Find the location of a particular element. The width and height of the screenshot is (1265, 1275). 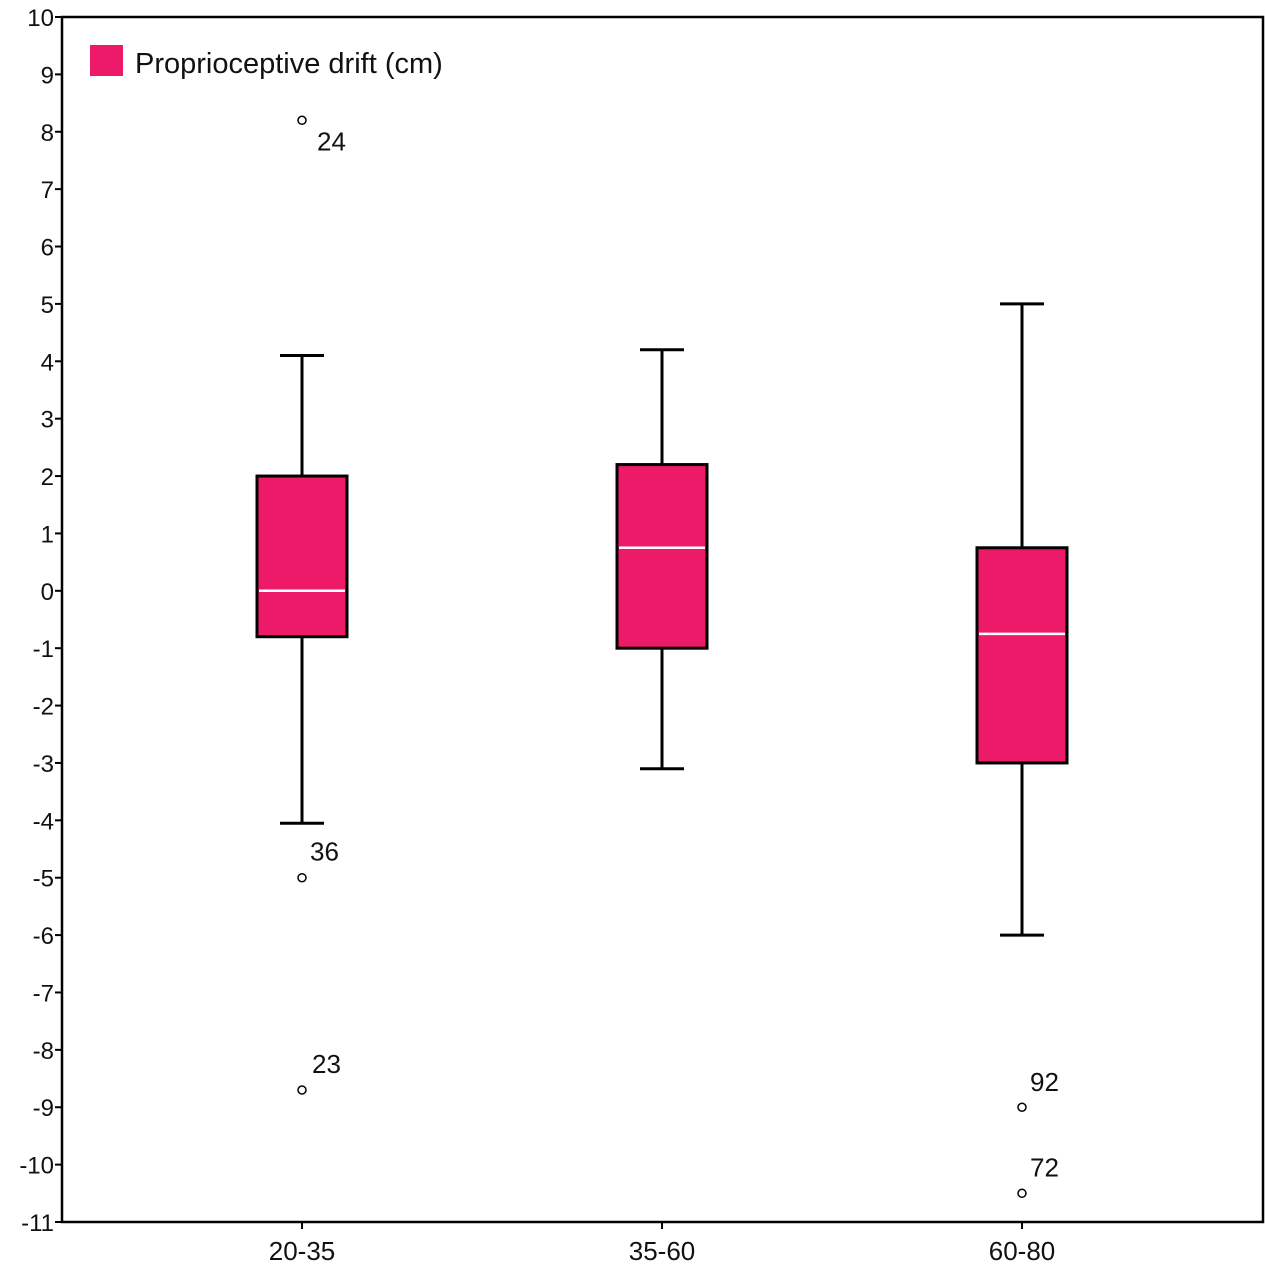

legend: Proprioceptive drift (cm) is located at coordinates (266, 62).